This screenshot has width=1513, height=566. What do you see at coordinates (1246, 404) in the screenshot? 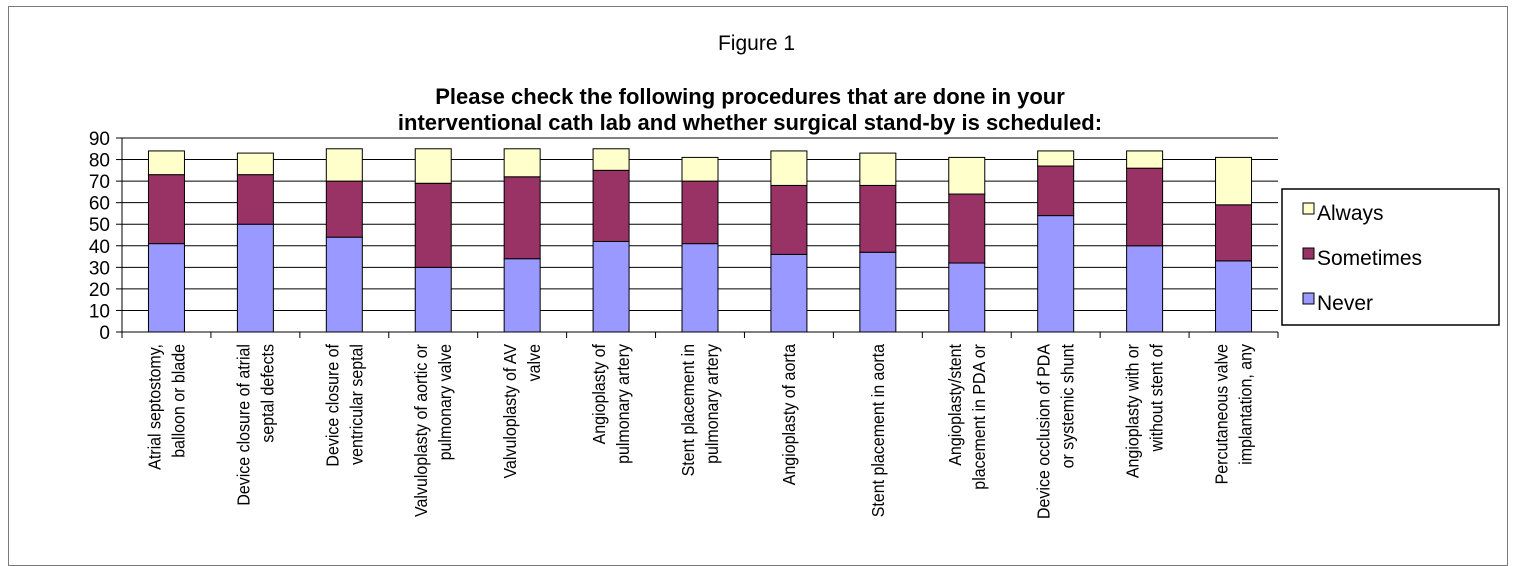
I see `x-category-label: implantation, any` at bounding box center [1246, 404].